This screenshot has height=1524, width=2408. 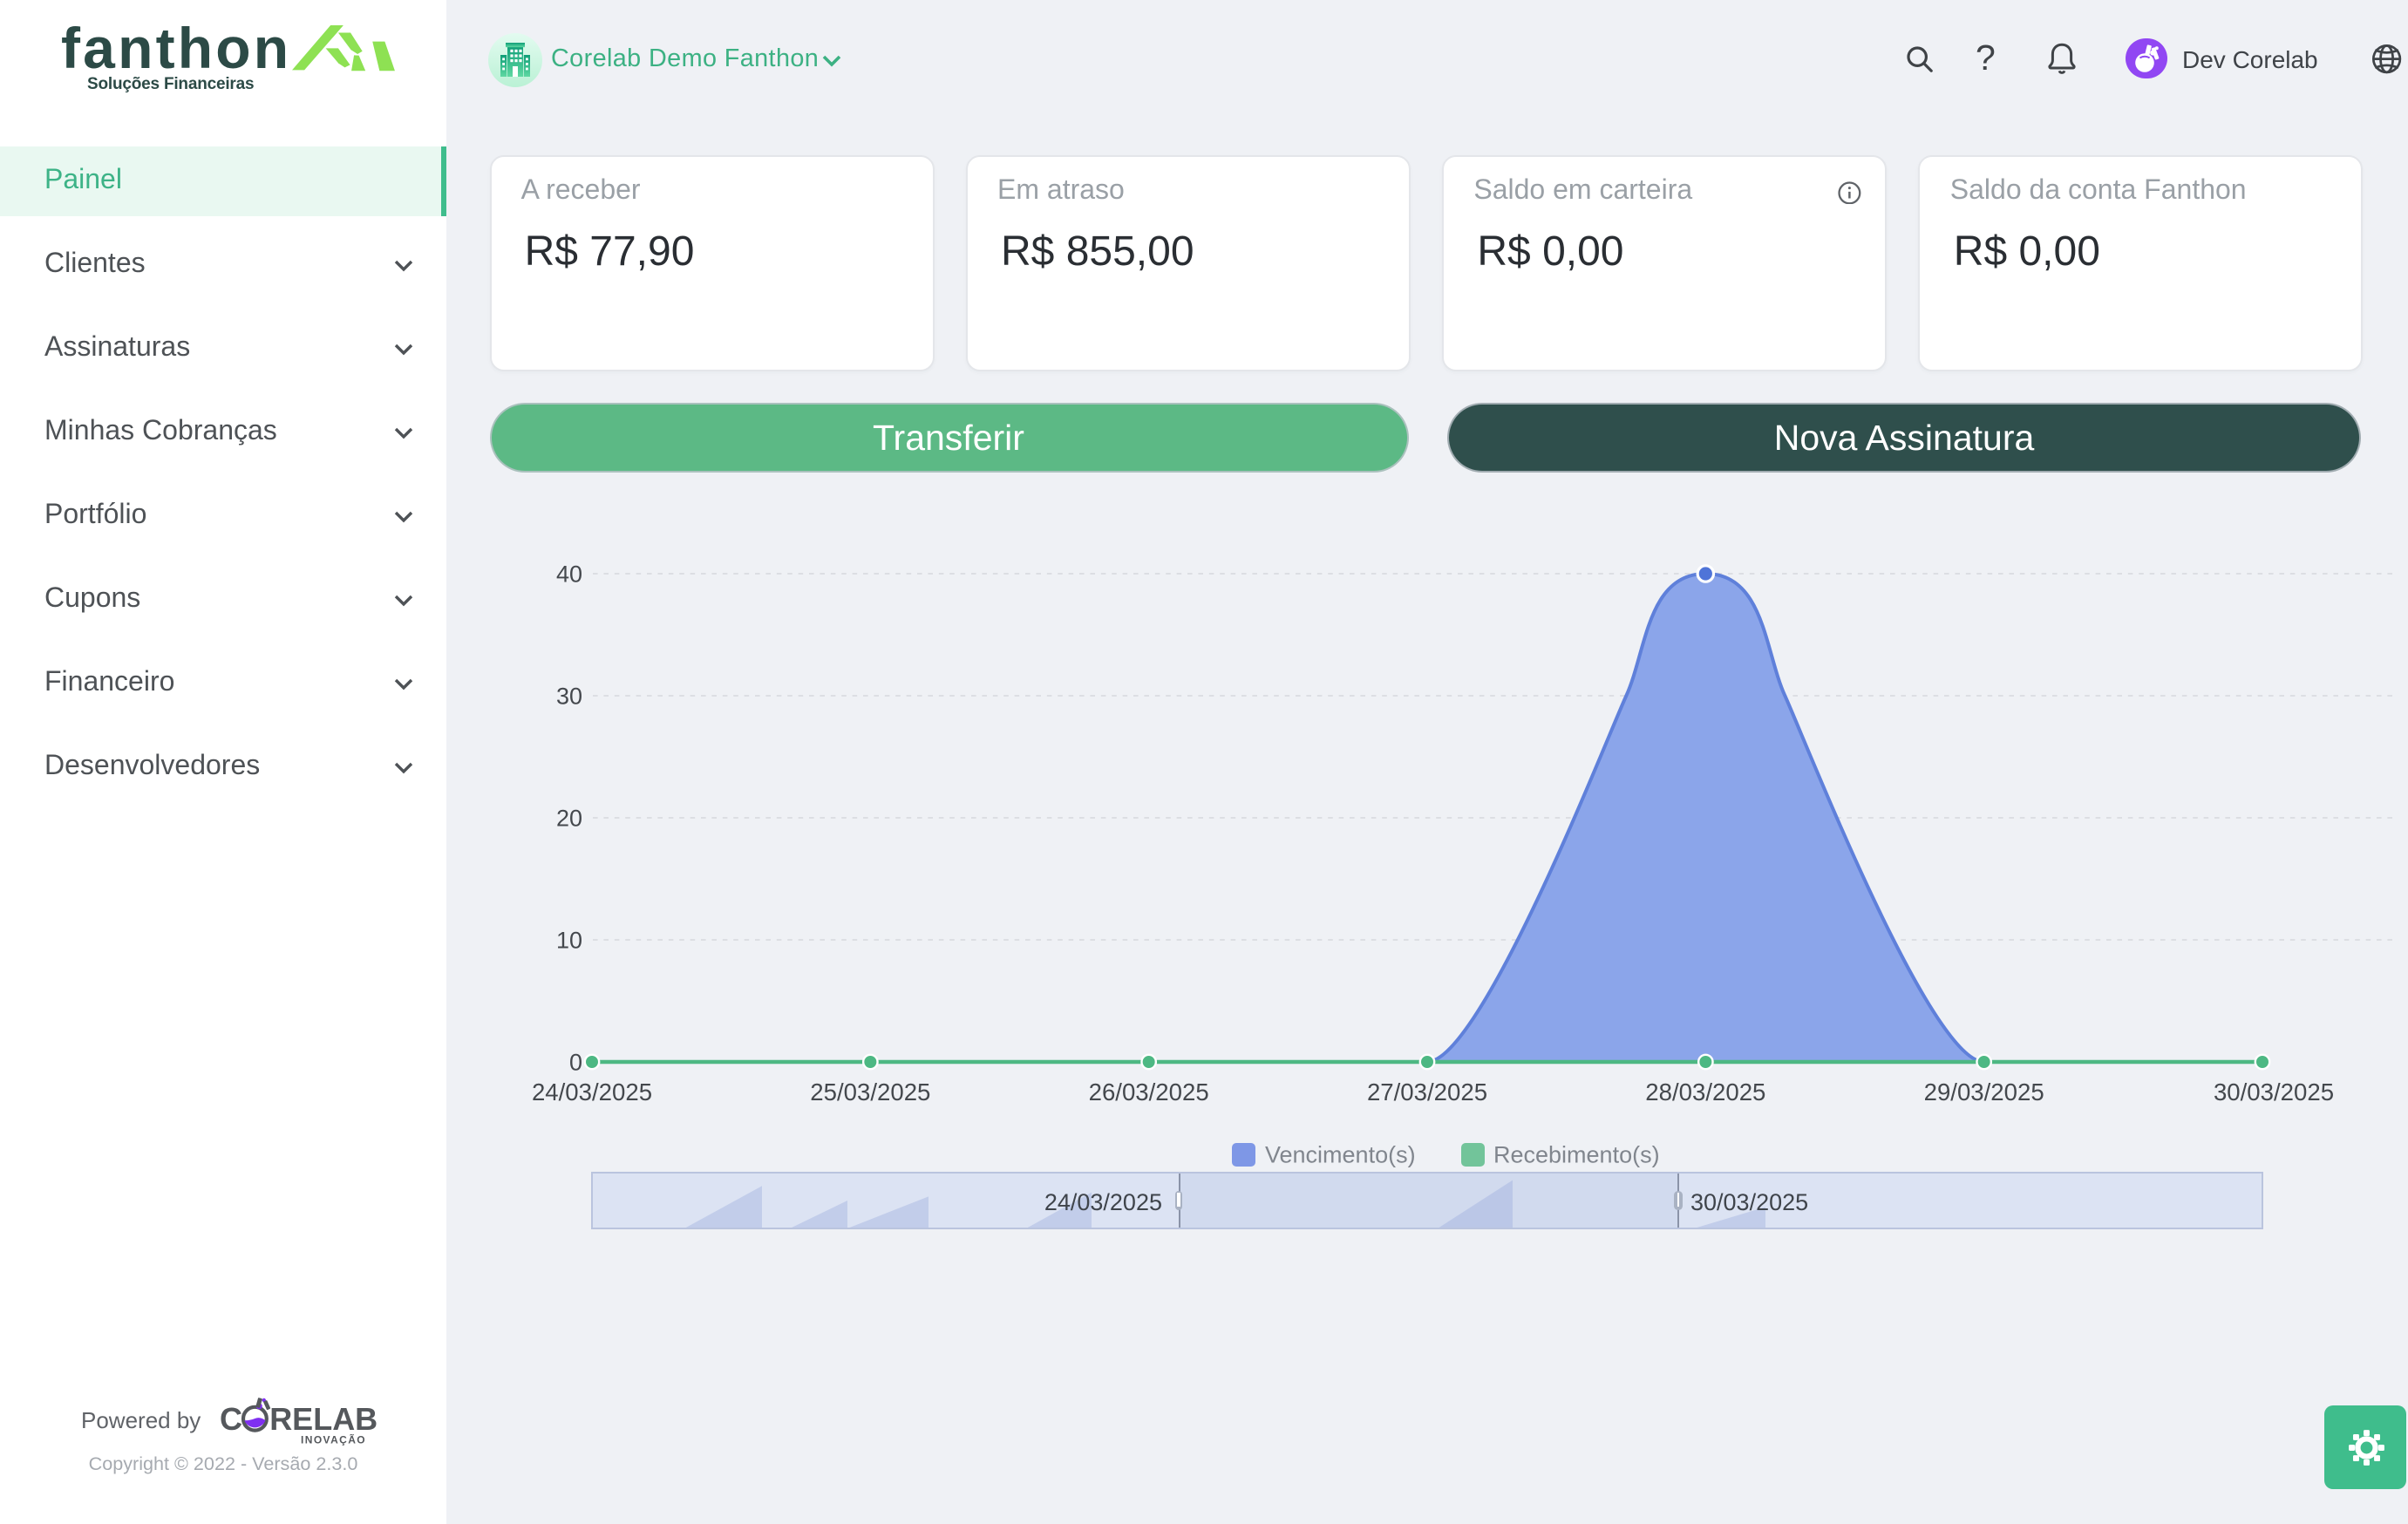 I want to click on svg-text: 30/03/2025, so click(x=2274, y=1092).